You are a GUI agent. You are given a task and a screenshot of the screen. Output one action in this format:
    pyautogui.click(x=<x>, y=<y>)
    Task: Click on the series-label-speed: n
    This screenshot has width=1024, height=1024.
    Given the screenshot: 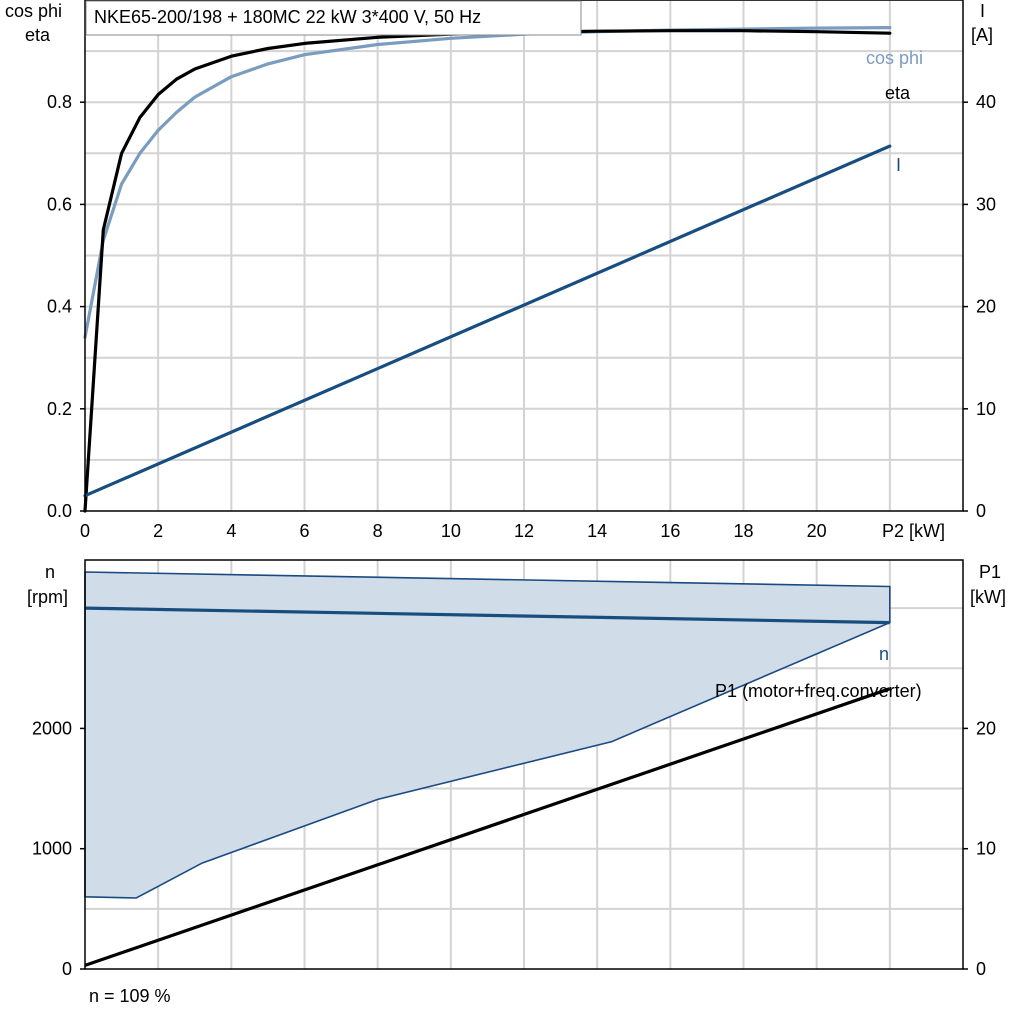 What is the action you would take?
    pyautogui.click(x=884, y=654)
    